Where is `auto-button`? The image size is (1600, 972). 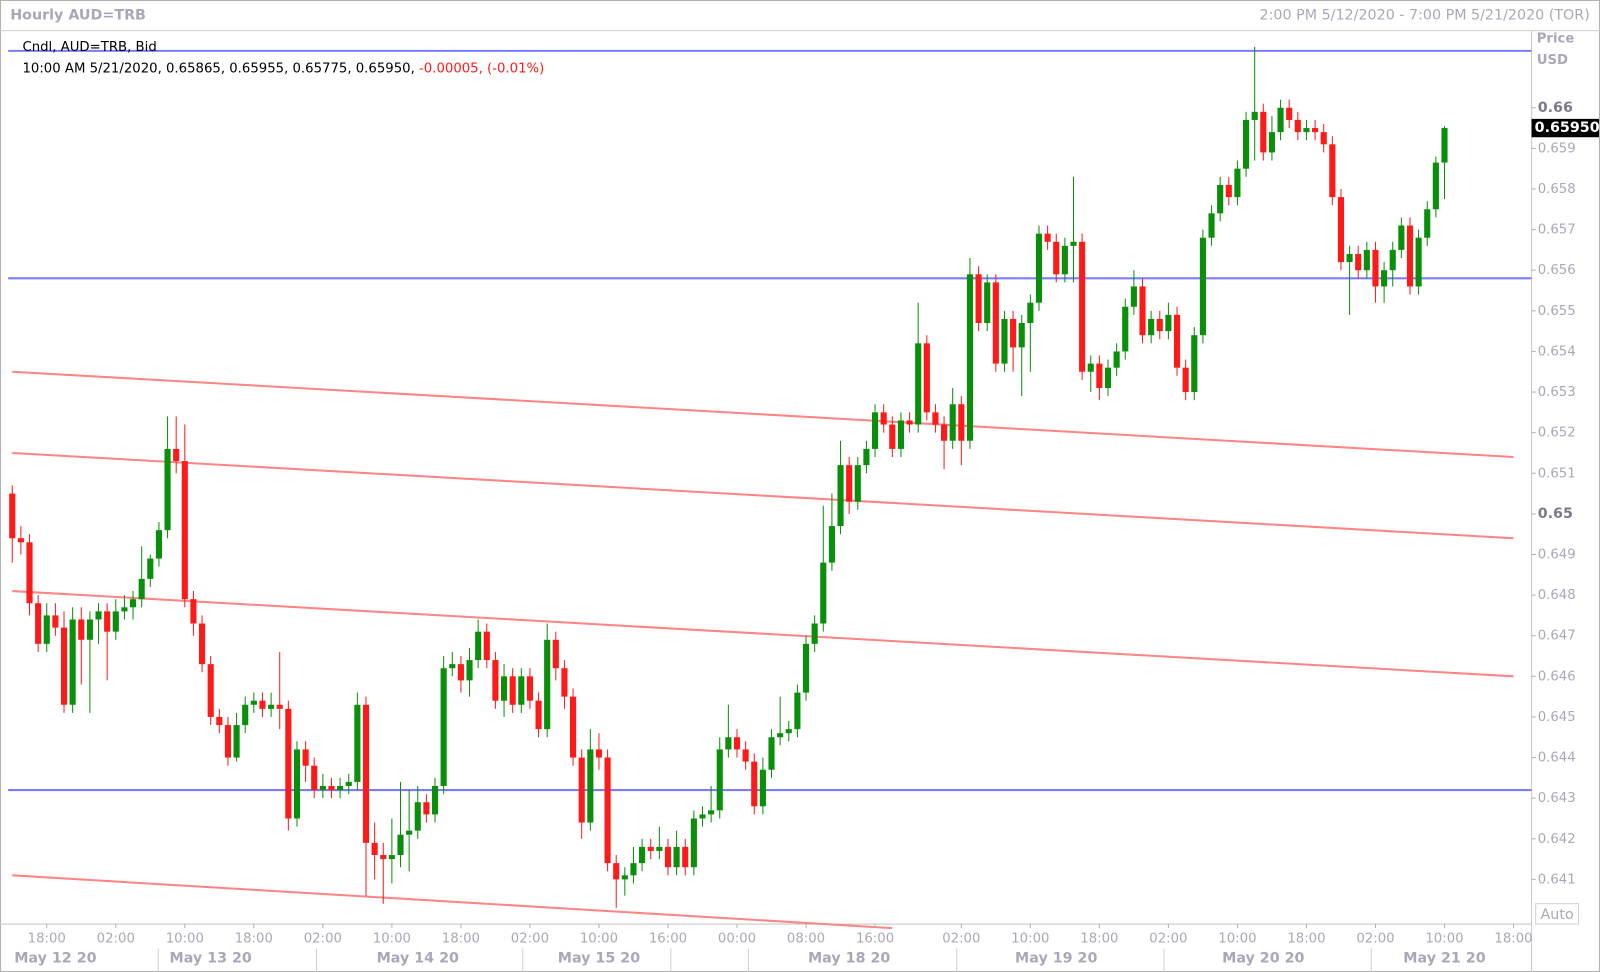
auto-button is located at coordinates (1557, 914).